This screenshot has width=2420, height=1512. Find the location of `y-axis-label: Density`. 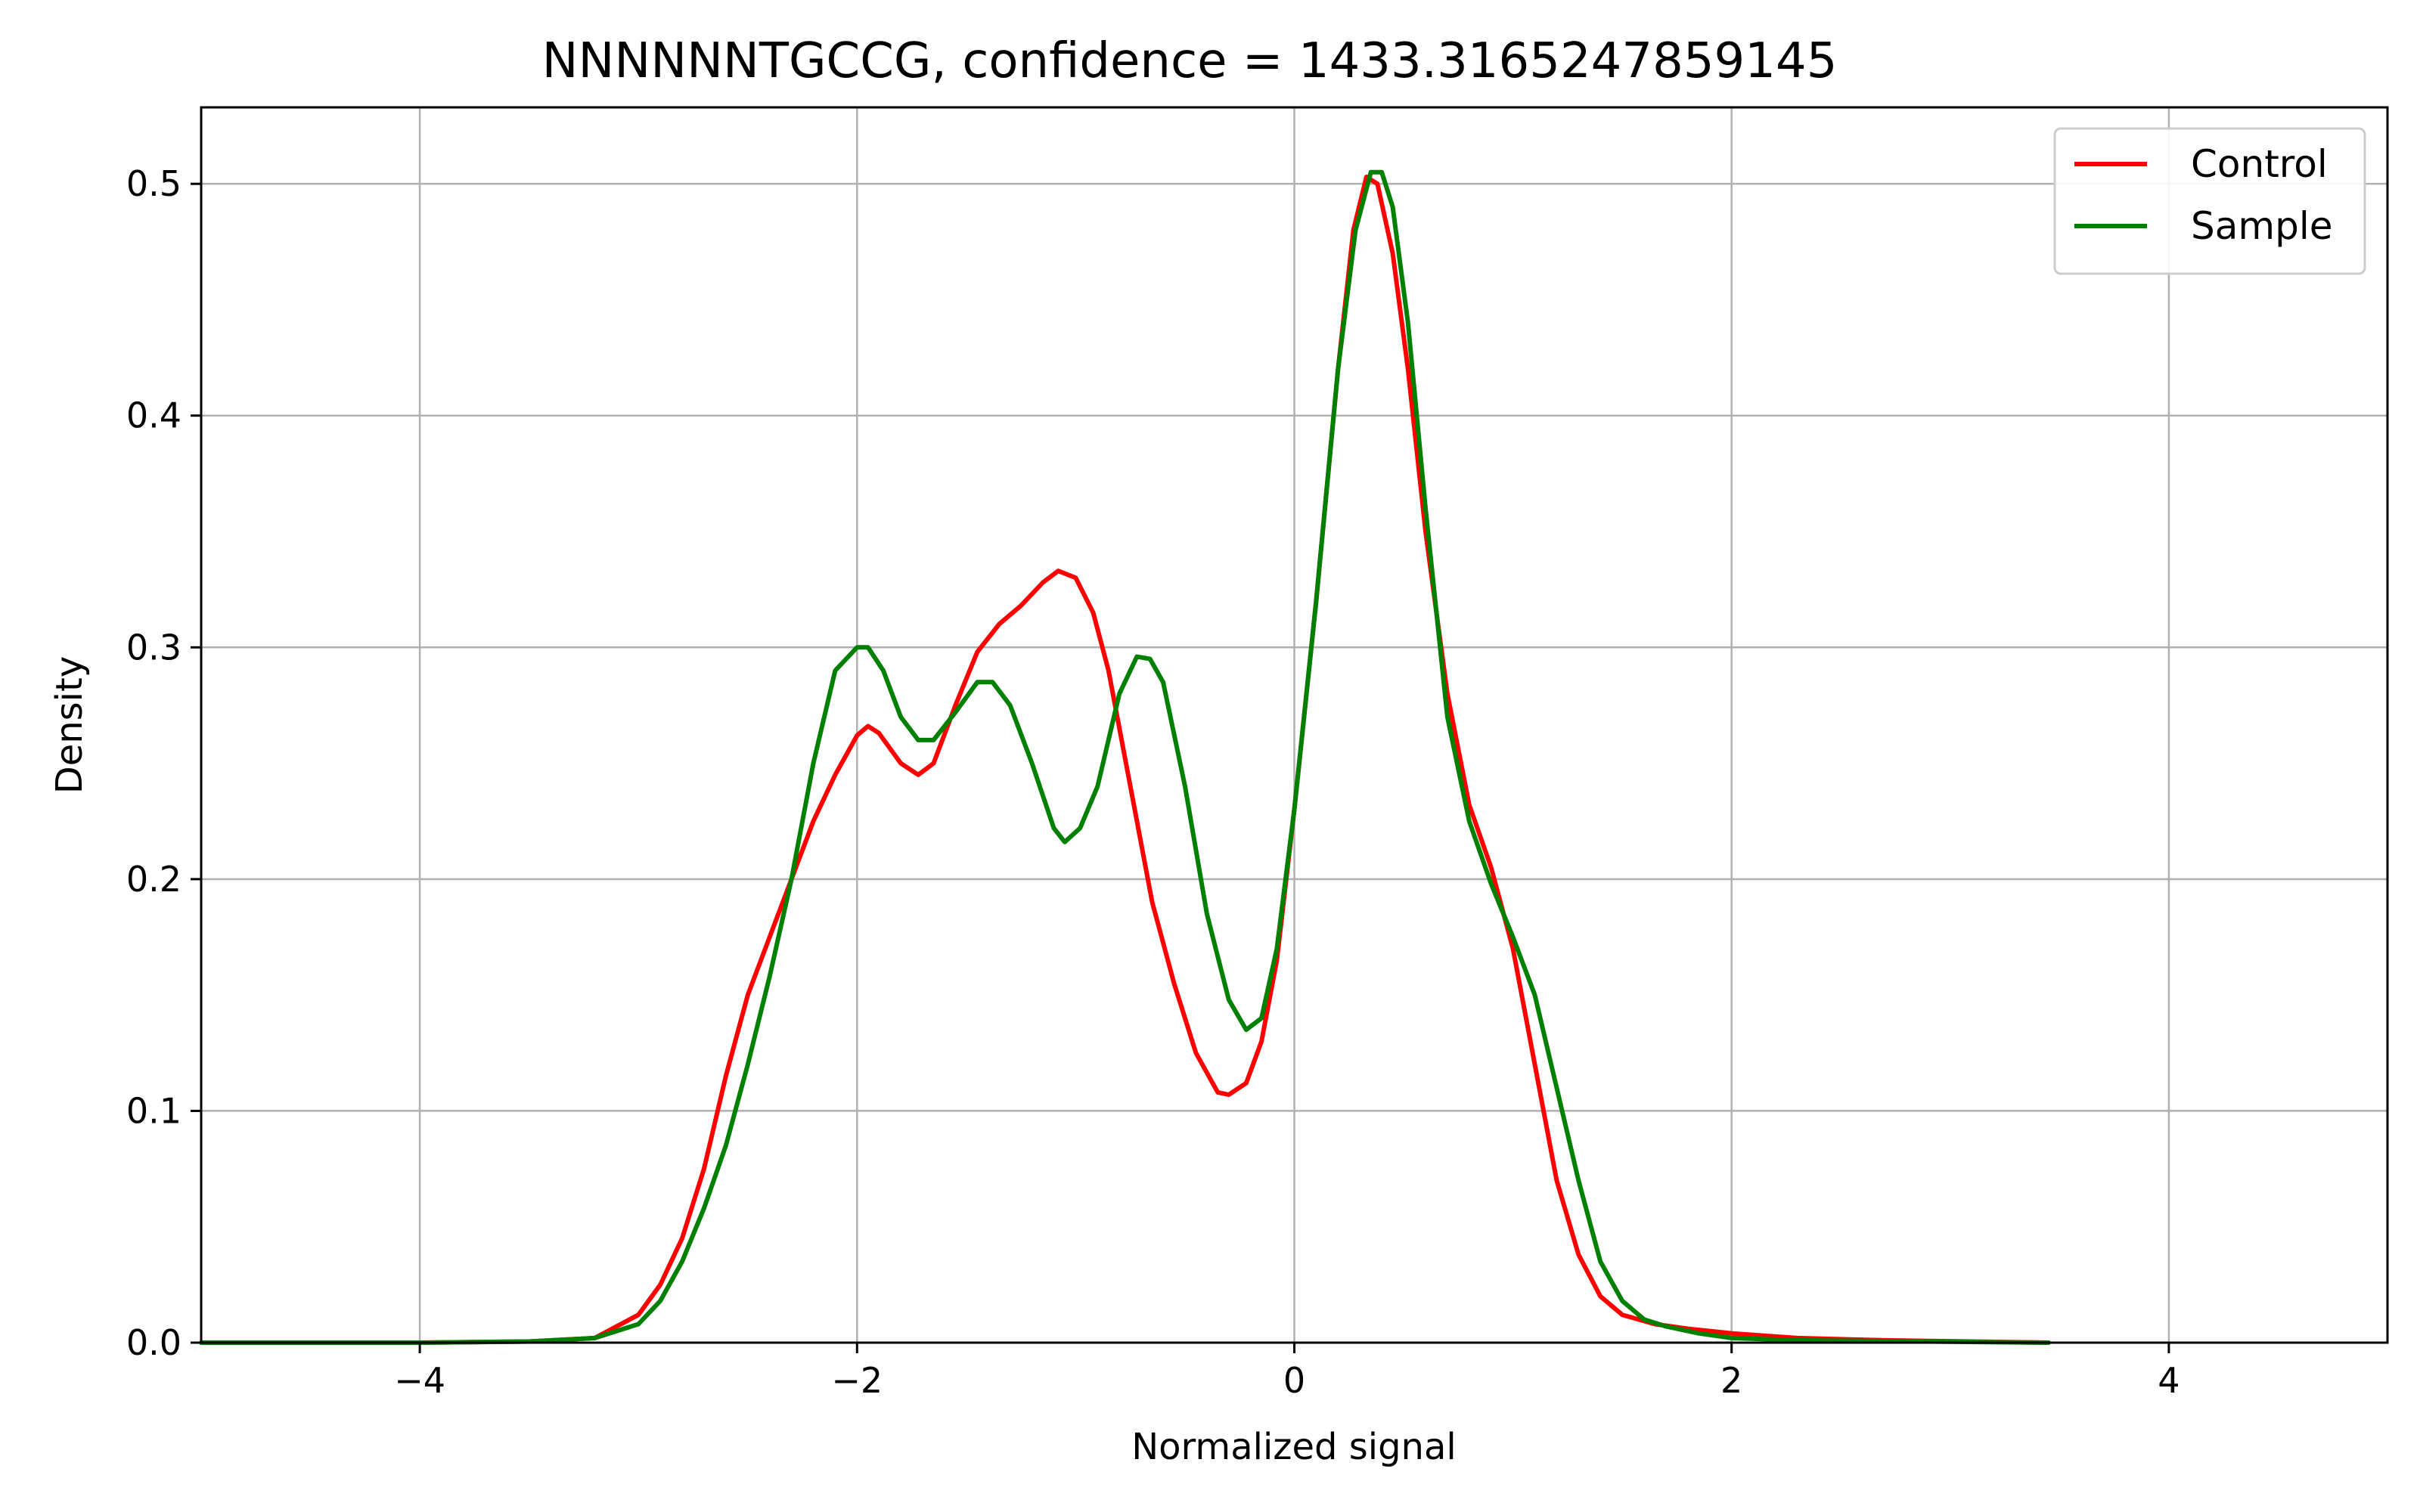

y-axis-label: Density is located at coordinates (69, 725).